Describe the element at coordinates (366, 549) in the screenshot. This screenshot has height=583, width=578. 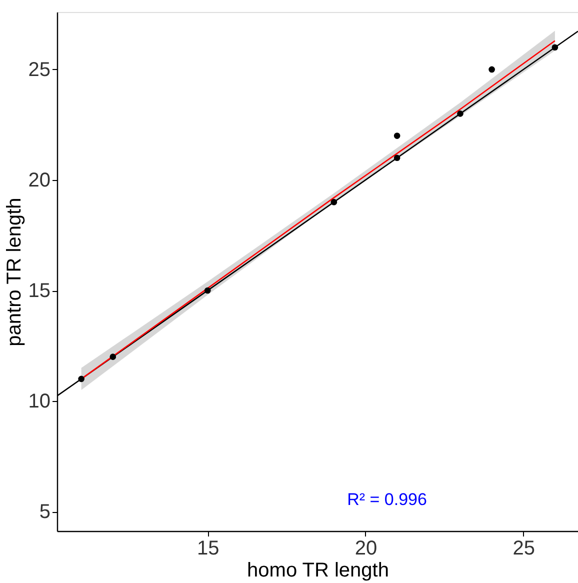
I see `x-tick-label: 20` at that location.